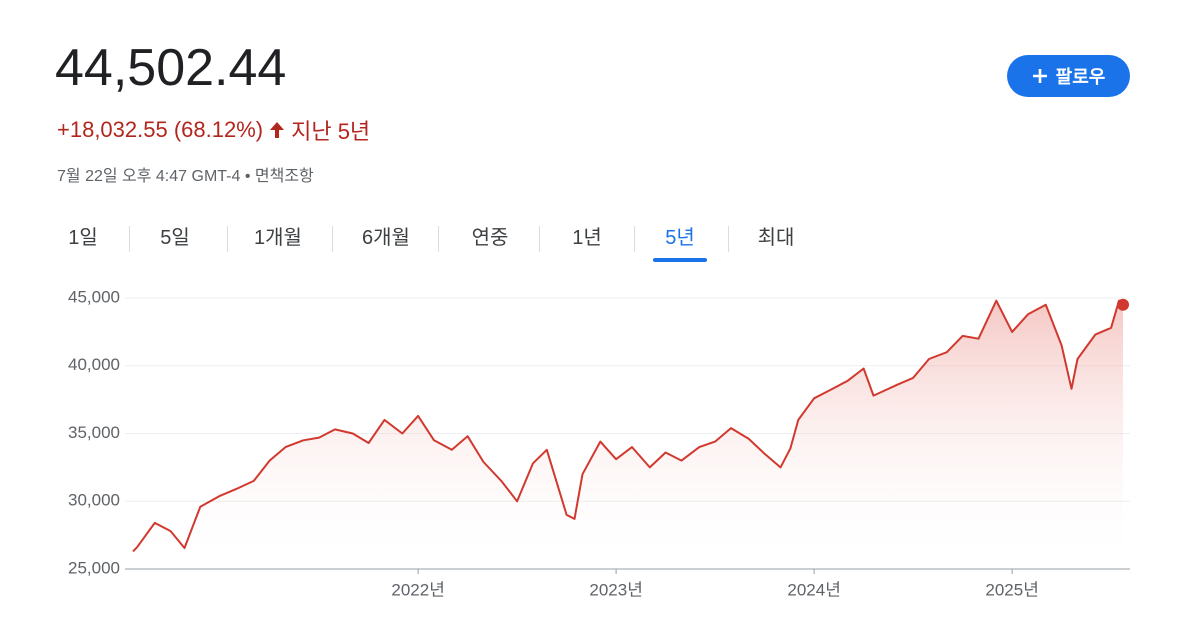 The image size is (1200, 630). I want to click on follow-label: 팔로우, so click(1080, 77).